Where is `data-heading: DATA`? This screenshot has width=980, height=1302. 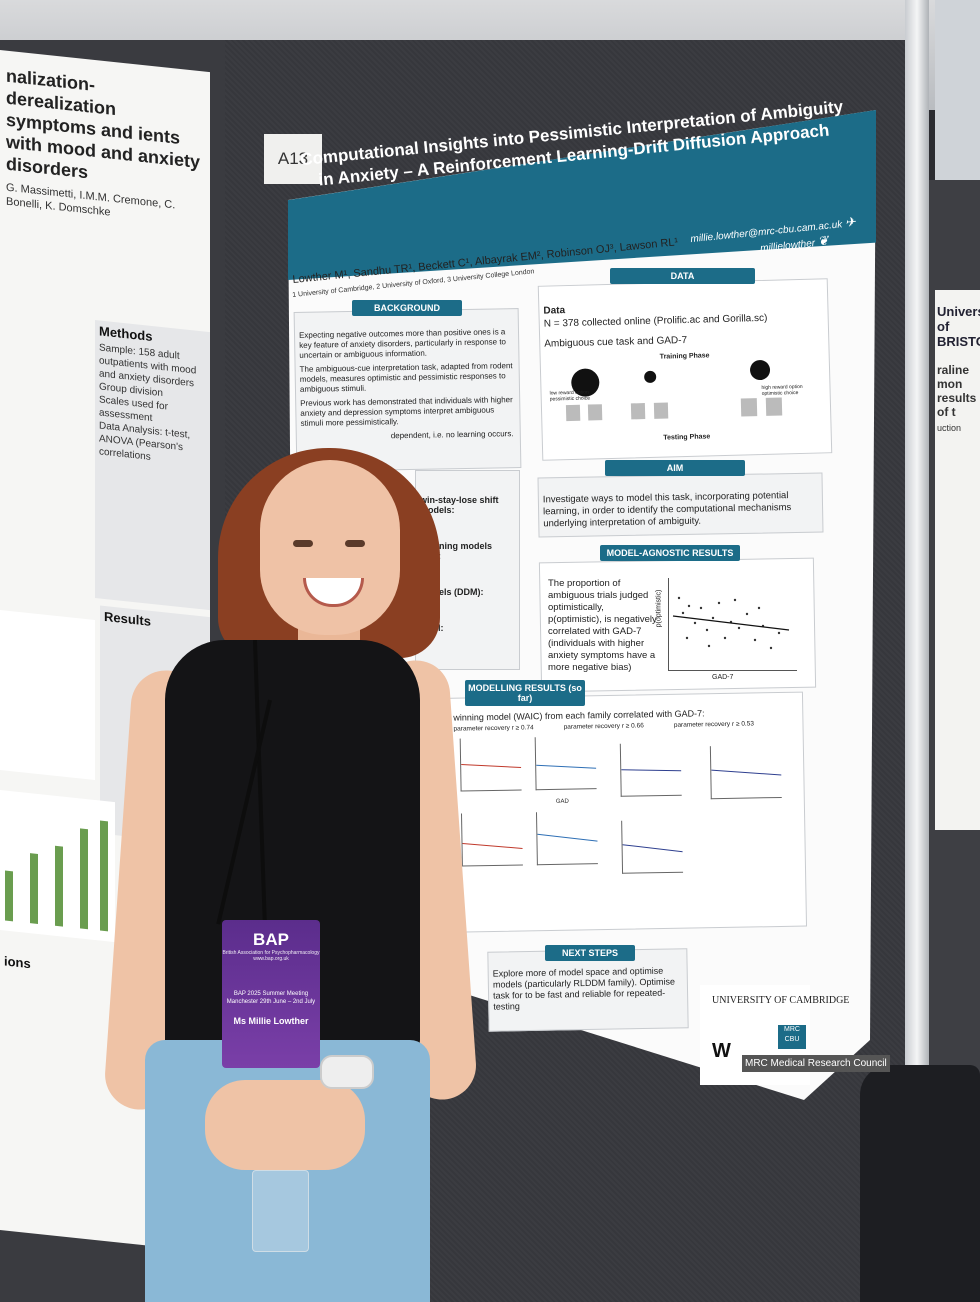 data-heading: DATA is located at coordinates (682, 276).